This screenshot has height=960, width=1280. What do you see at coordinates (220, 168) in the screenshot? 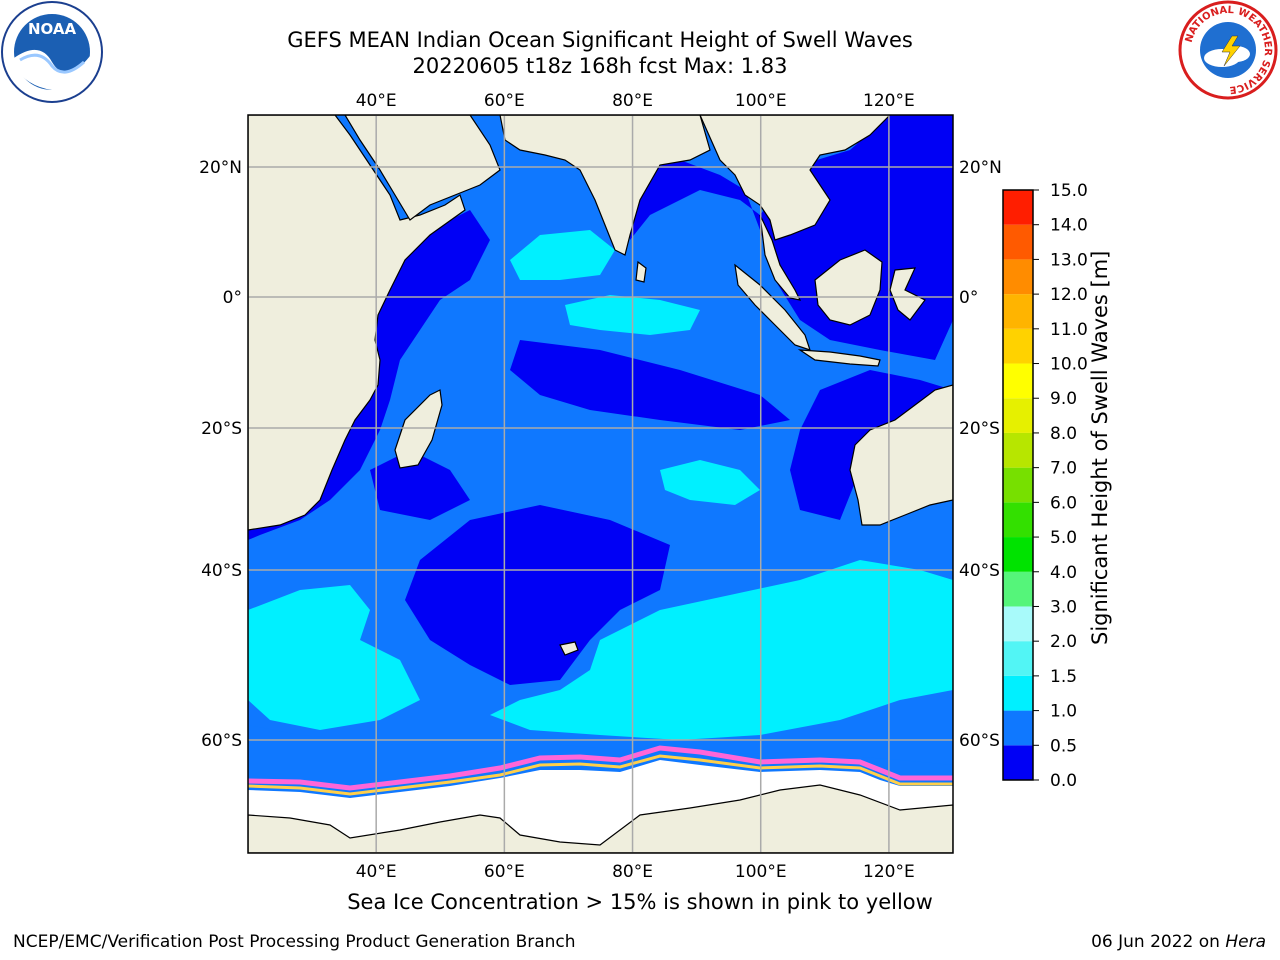
I see `lat-tick-label-left: 20°N` at bounding box center [220, 168].